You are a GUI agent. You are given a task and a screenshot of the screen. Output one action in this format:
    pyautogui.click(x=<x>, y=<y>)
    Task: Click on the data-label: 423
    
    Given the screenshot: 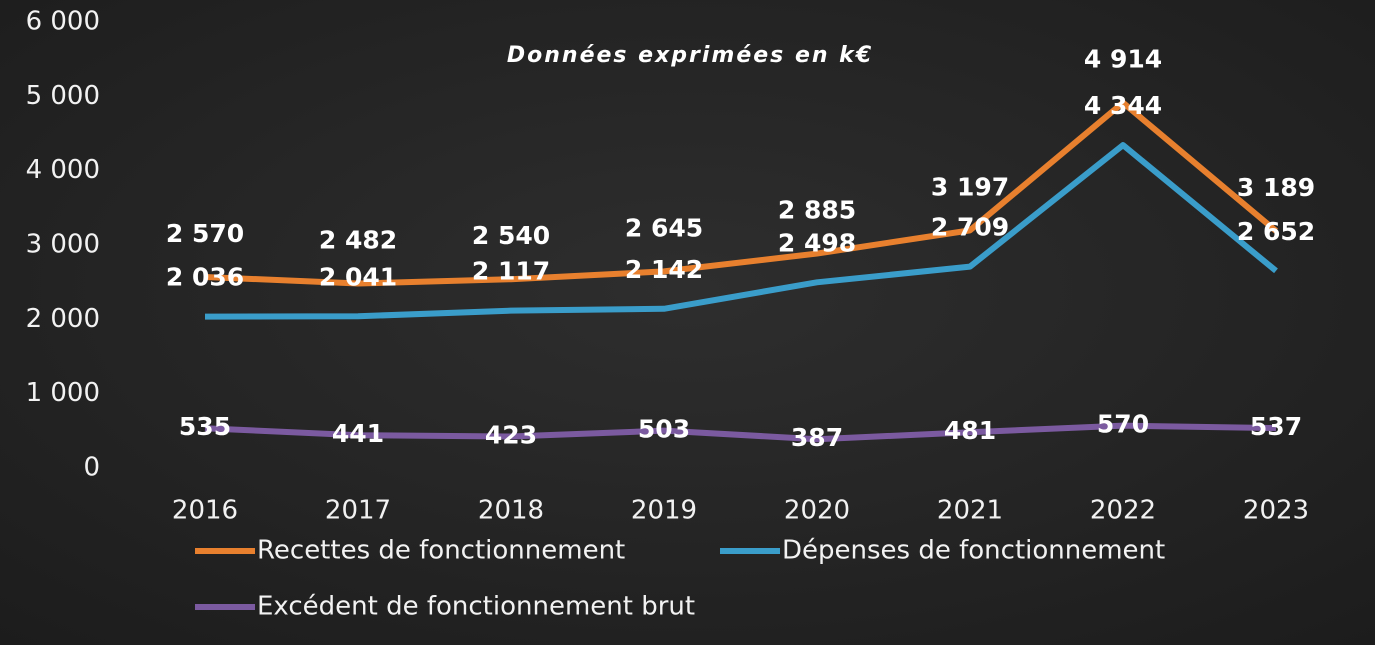 What is the action you would take?
    pyautogui.click(x=511, y=435)
    